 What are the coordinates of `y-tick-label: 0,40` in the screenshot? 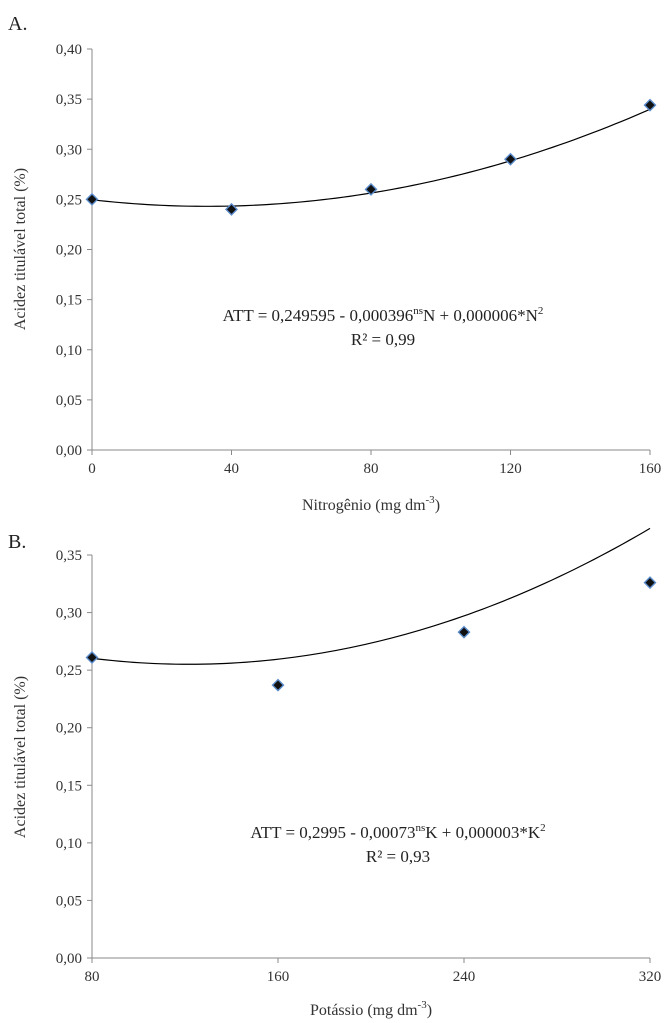 It's located at (69, 50).